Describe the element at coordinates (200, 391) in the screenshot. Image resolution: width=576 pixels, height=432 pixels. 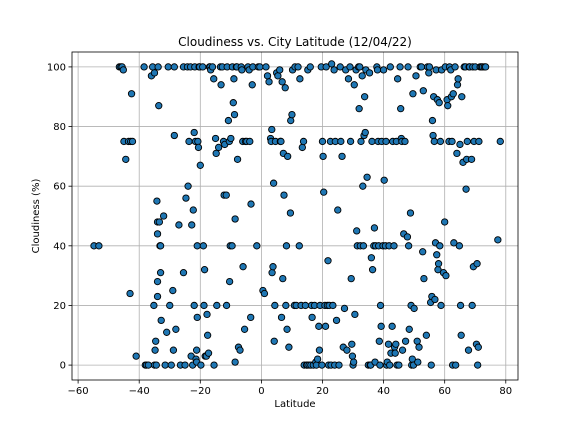
I see `x-tick-label: −20` at that location.